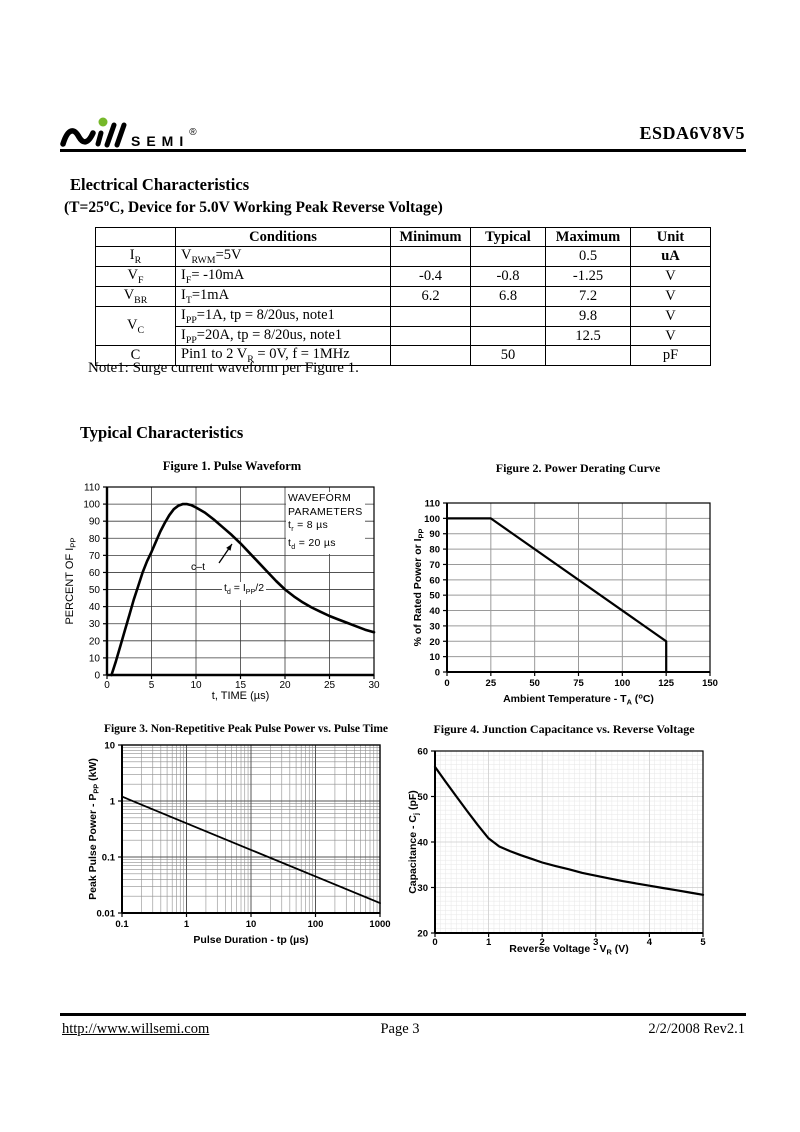 This screenshot has width=800, height=1132. I want to click on typical-cell: 6.8, so click(508, 296).